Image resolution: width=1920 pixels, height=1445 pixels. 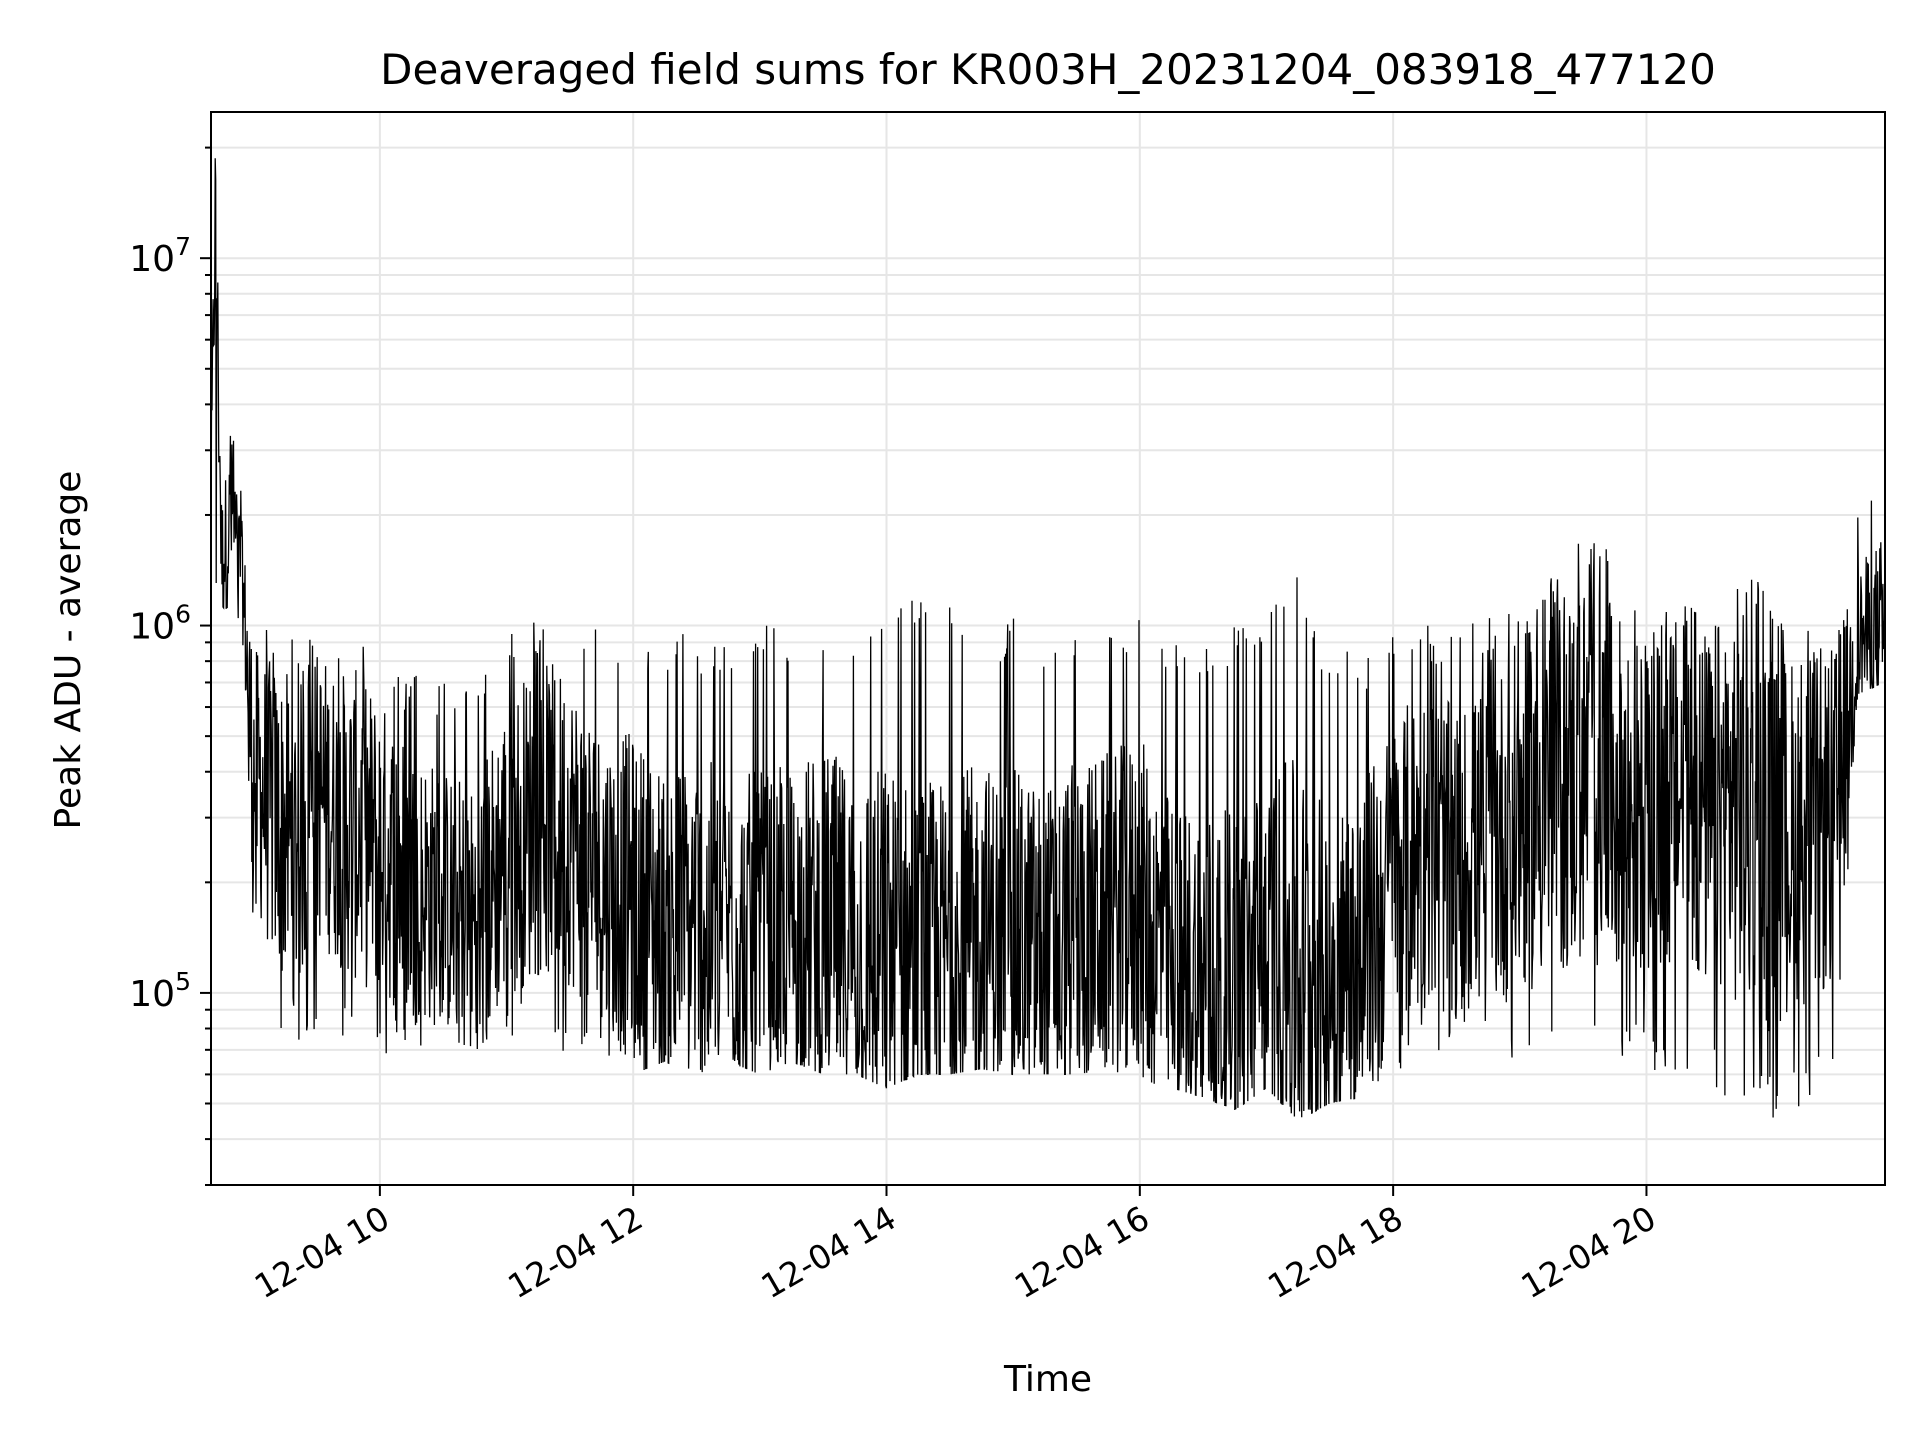 I want to click on x-axis-label: Time, so click(x=1047, y=1379).